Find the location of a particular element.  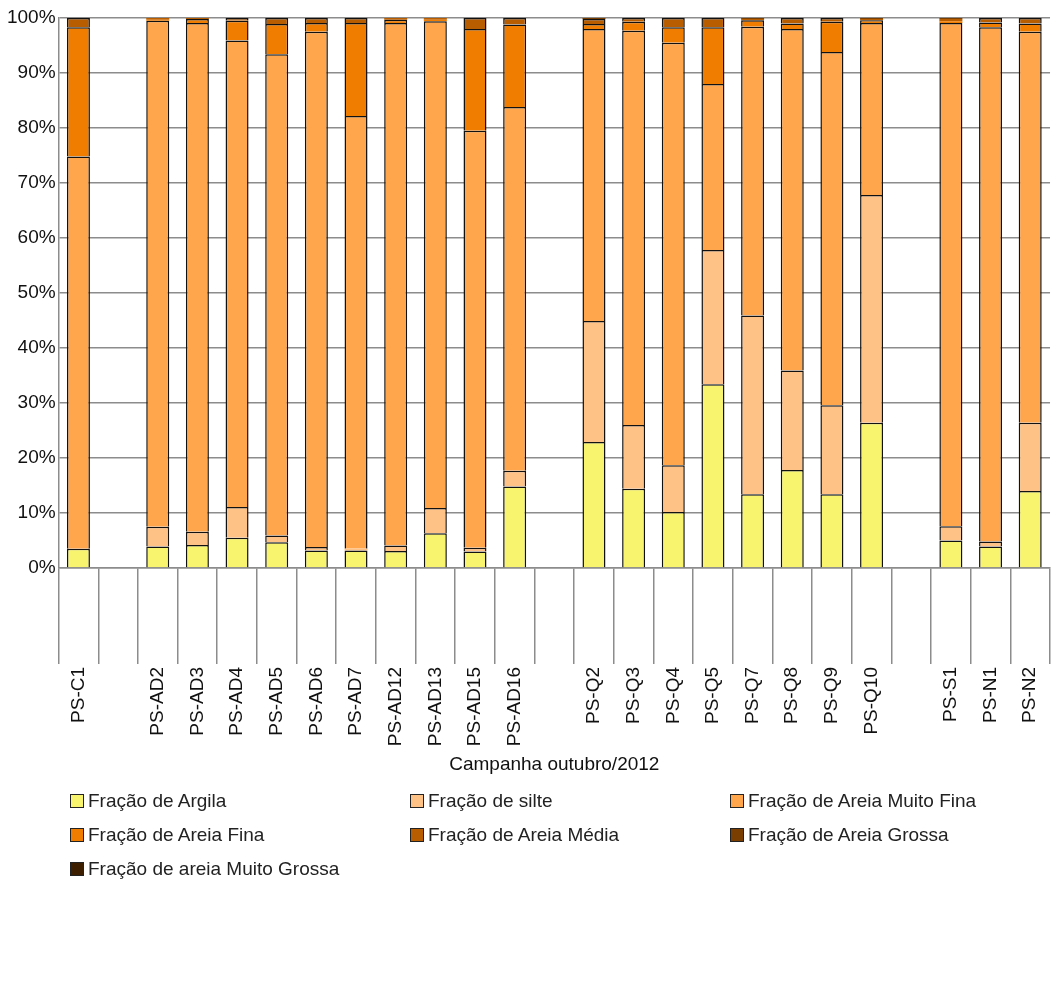

y-tick-label: 50% is located at coordinates (36, 292).